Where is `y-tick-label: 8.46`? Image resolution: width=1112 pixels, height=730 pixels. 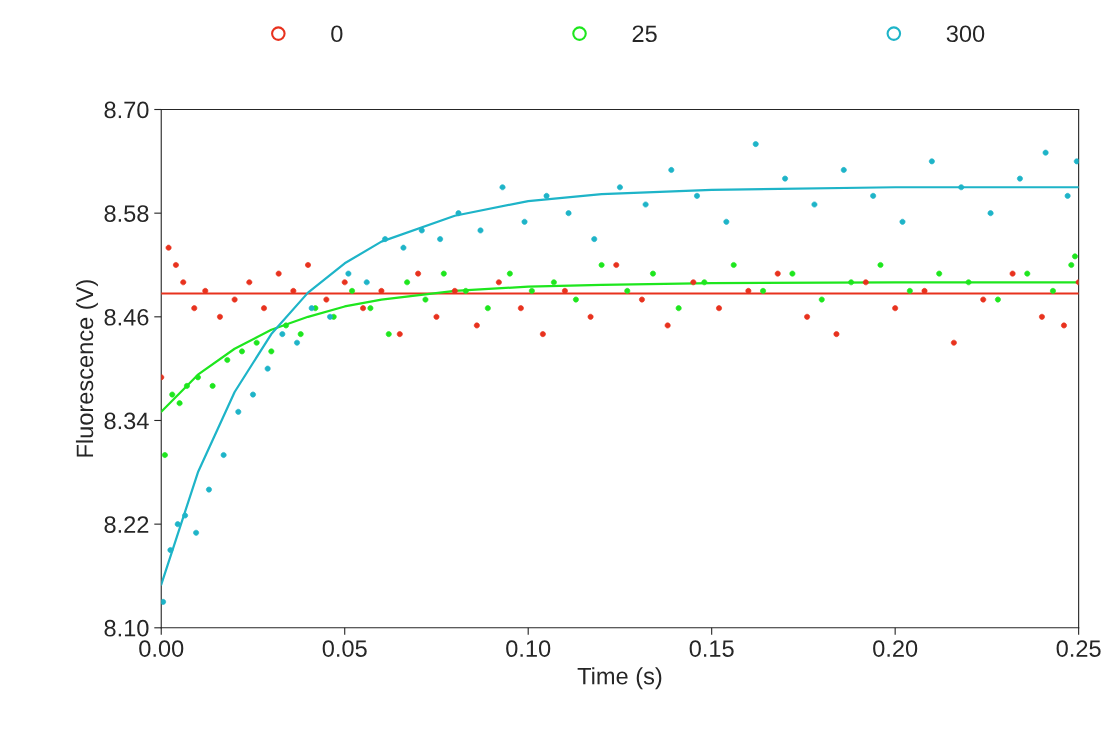
y-tick-label: 8.46 is located at coordinates (126, 317).